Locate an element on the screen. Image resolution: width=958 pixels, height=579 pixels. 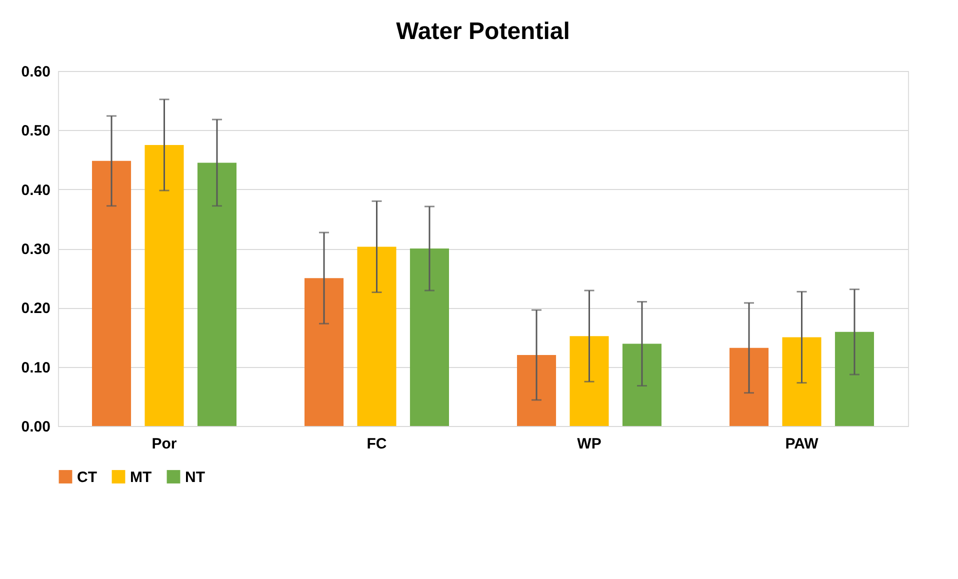
y-tick-label: 0.20 is located at coordinates (35, 309).